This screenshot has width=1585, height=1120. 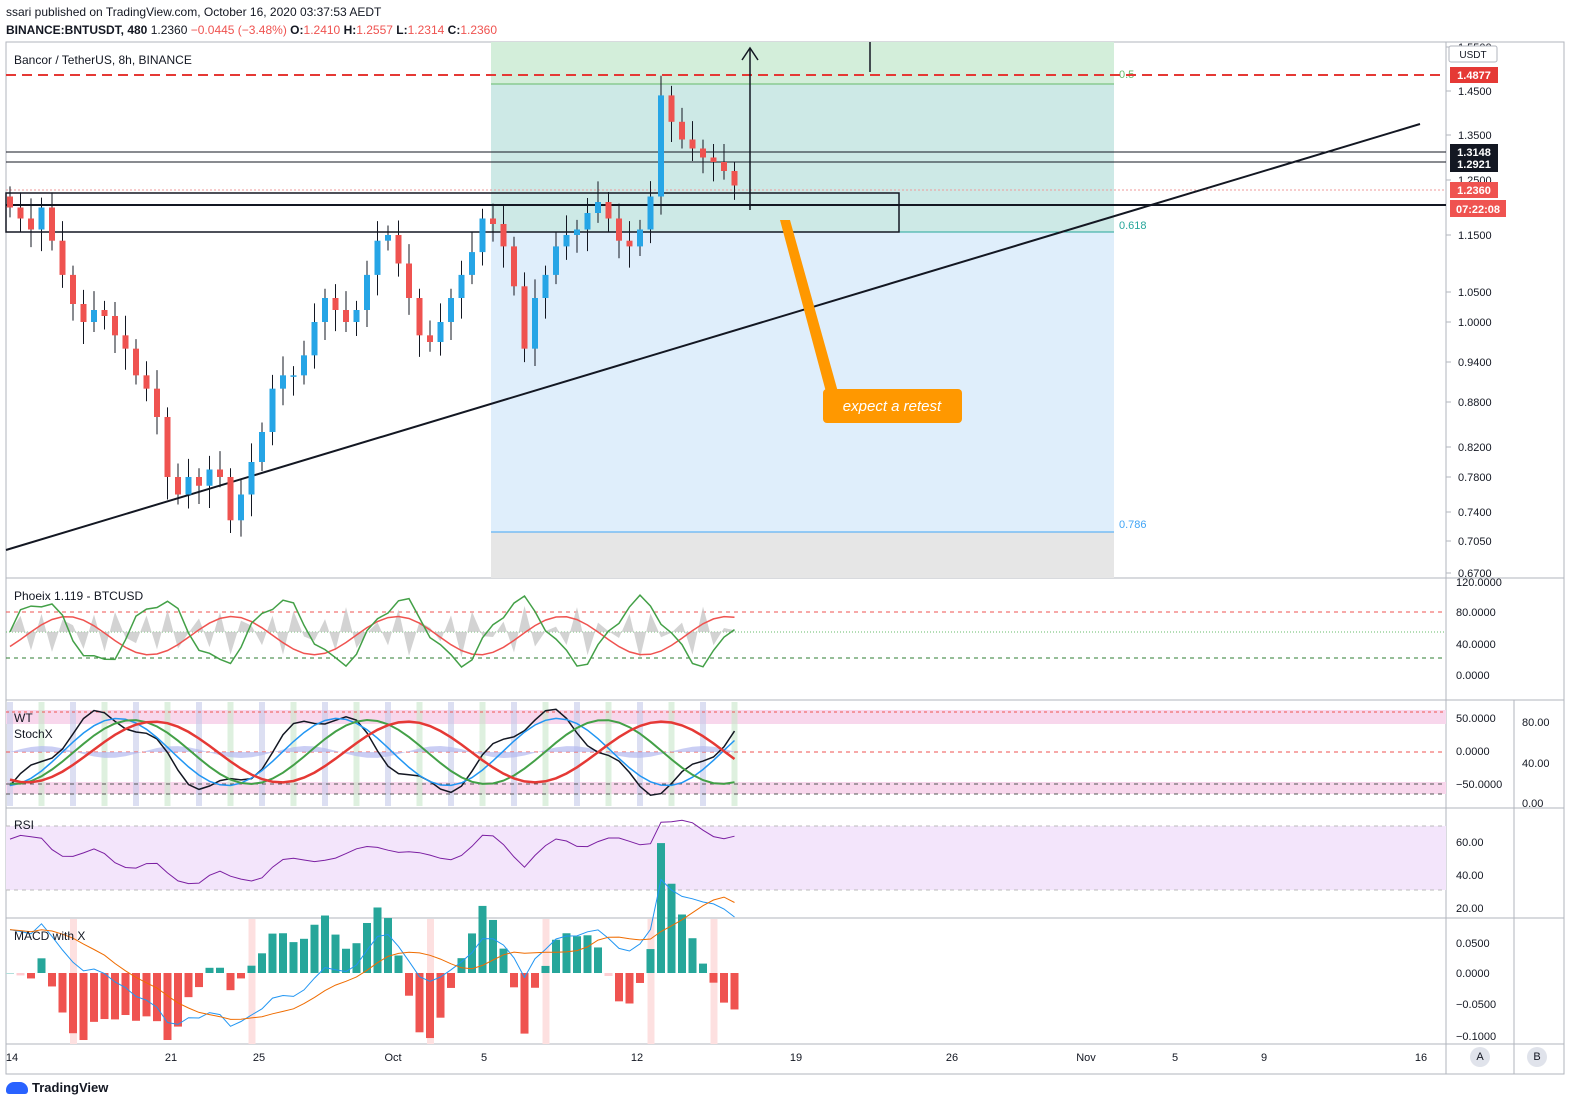 What do you see at coordinates (23, 718) in the screenshot?
I see `wt-title: WT` at bounding box center [23, 718].